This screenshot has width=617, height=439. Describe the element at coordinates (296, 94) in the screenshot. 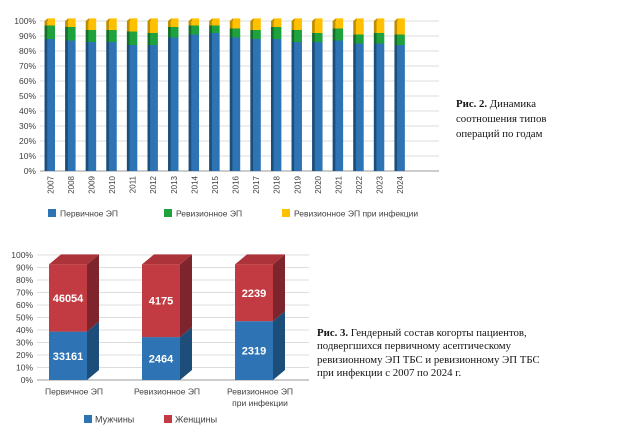

I see `bar-2019` at that location.